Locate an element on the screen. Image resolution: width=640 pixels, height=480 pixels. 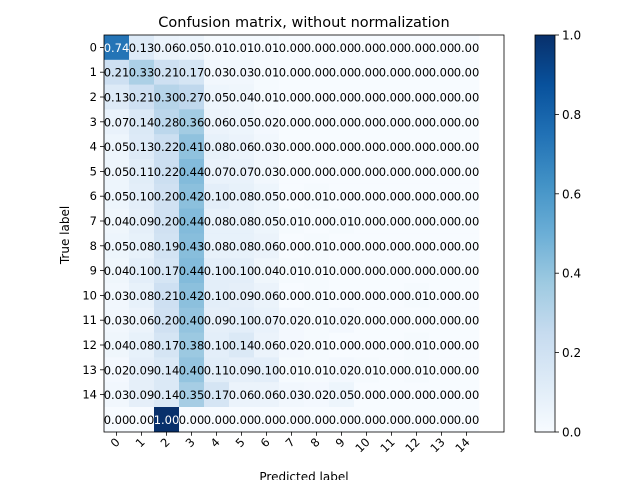
cell-value-label: 0.05 is located at coordinates (342, 395).